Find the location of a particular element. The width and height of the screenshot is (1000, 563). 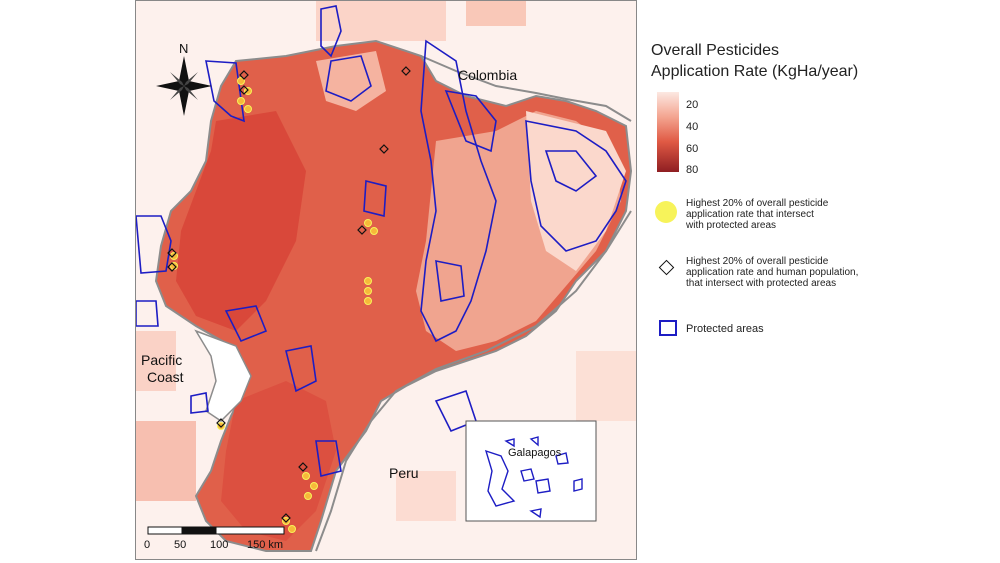

scale-label-0: 0 is located at coordinates (147, 545).